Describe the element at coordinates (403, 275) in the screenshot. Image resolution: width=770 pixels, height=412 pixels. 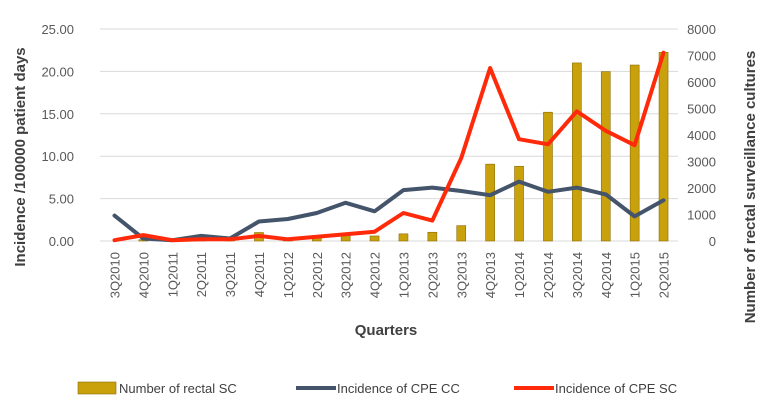
I see `x-tick-label: 1Q2013` at that location.